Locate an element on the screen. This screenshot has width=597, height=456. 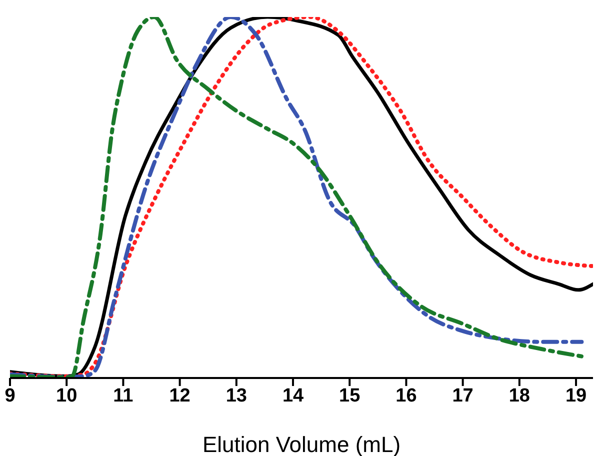
x-tick-label: 13 is located at coordinates (236, 395).